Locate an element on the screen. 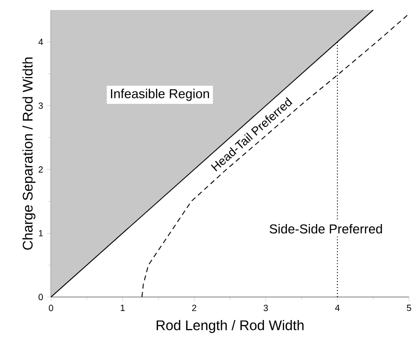 The image size is (420, 346). y-tick-label: 0 is located at coordinates (40, 297).